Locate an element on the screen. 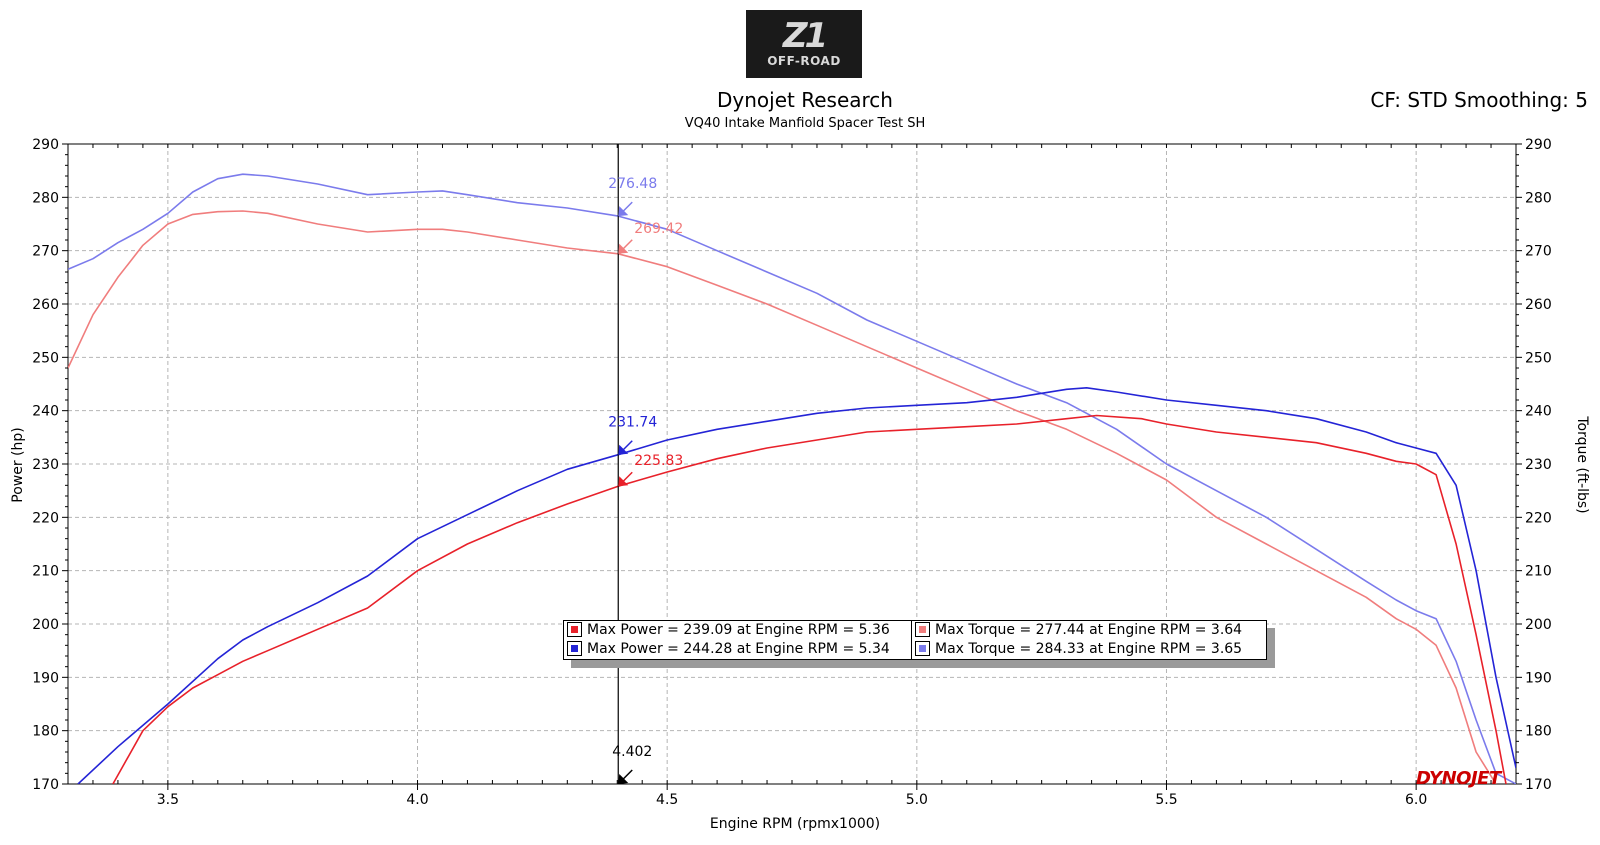 The width and height of the screenshot is (1600, 845). legend-item: Max Power = 244.28 at Engine RPM = 5.34 is located at coordinates (727, 649).